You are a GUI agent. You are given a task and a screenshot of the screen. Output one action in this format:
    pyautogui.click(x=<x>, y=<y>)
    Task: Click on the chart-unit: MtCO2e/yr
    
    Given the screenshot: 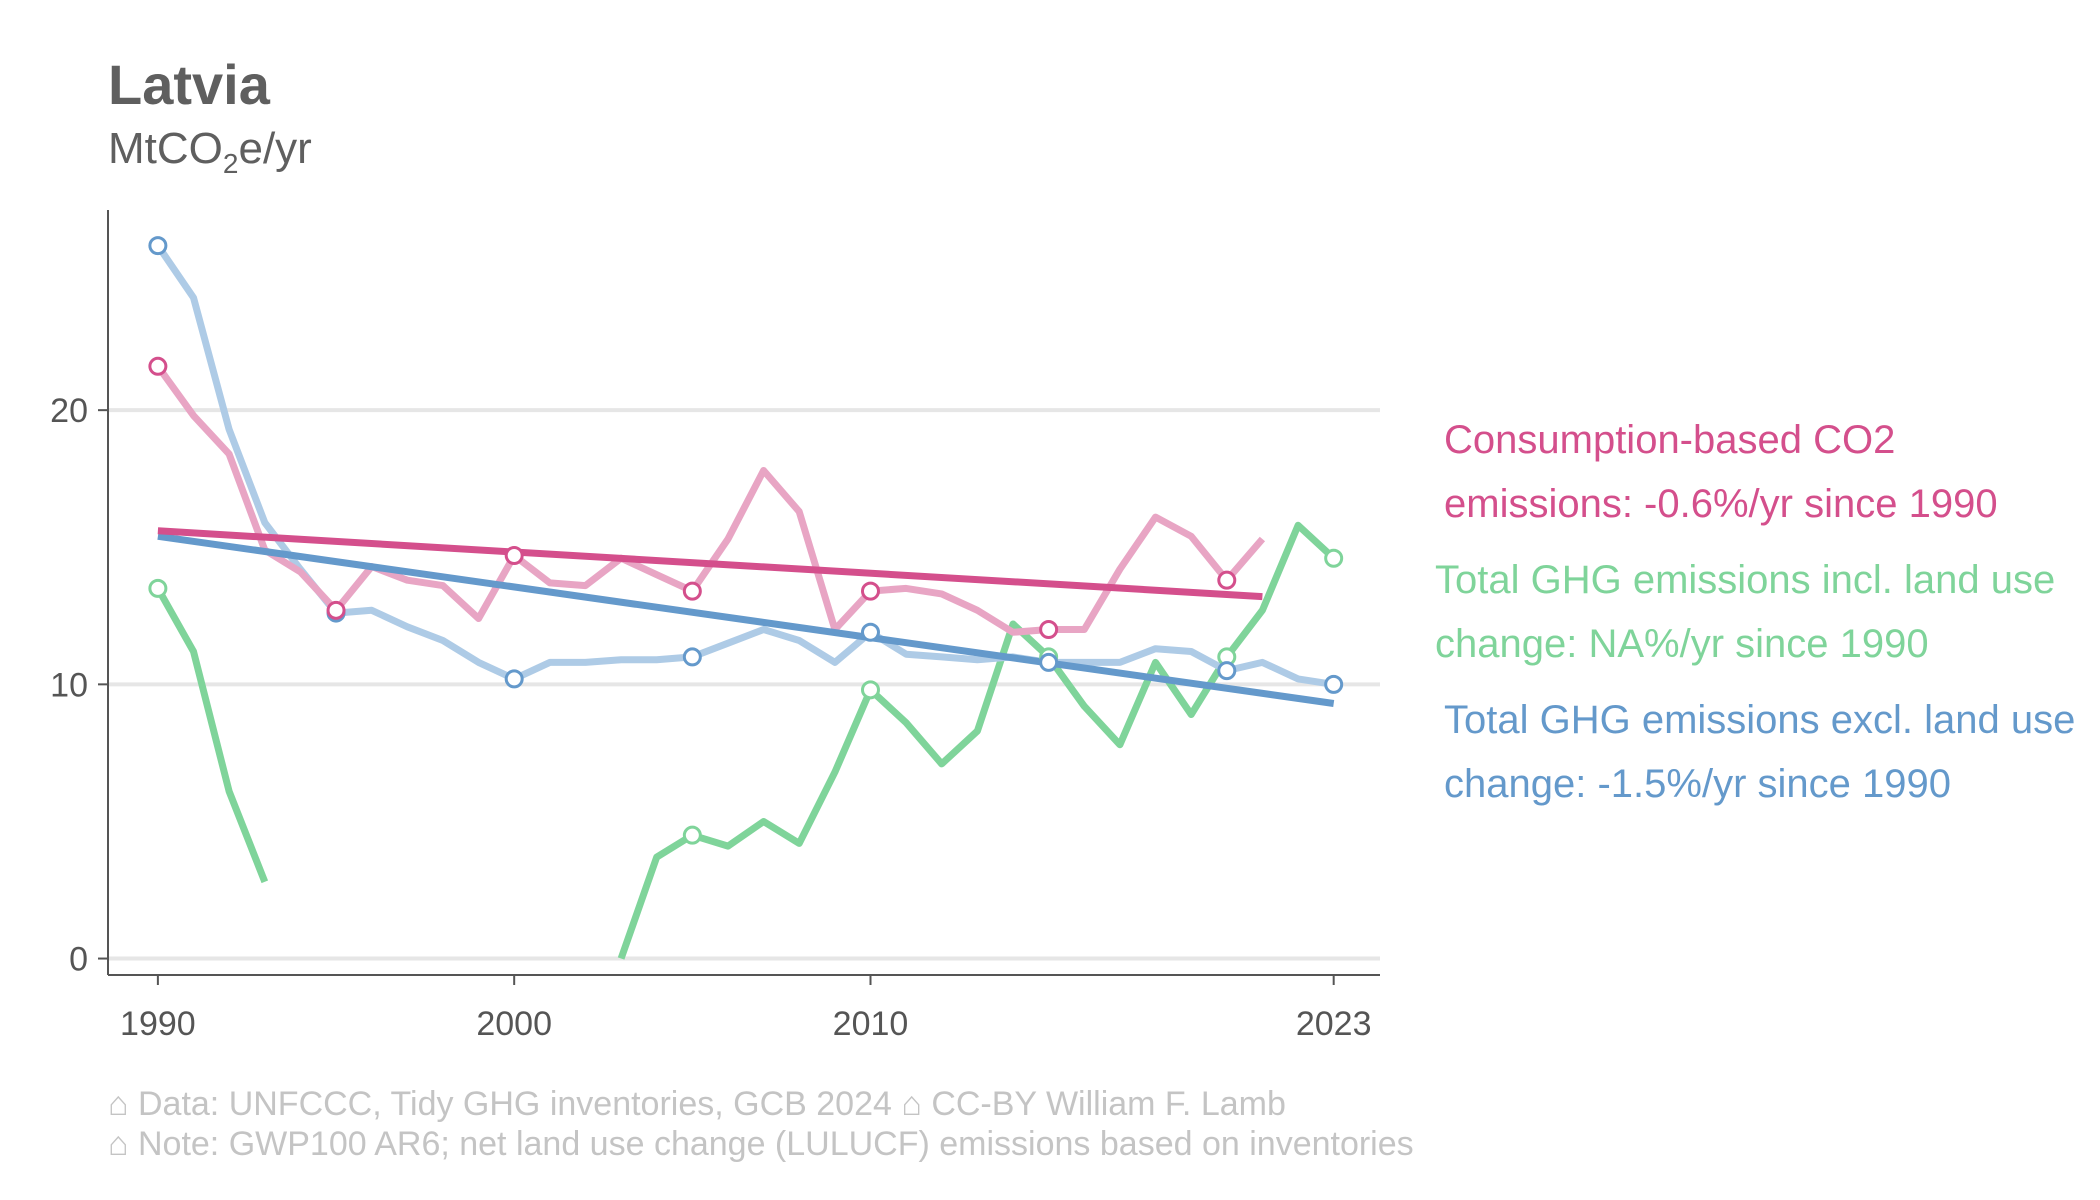 What is the action you would take?
    pyautogui.click(x=210, y=152)
    